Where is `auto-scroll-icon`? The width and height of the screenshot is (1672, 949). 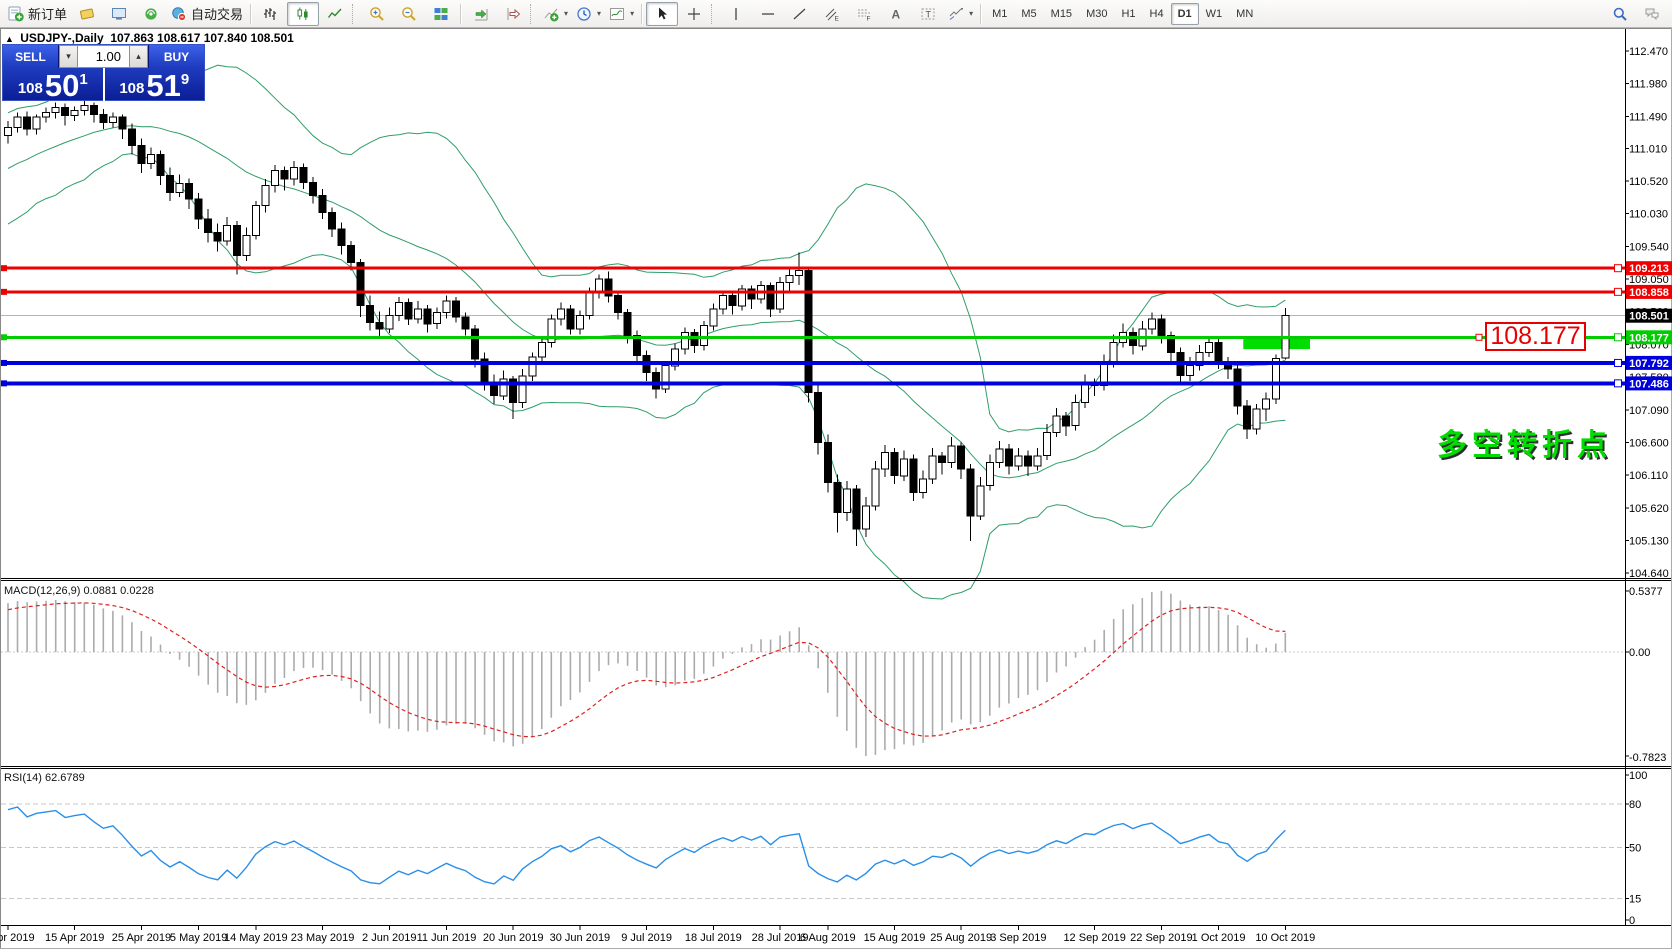 auto-scroll-icon is located at coordinates (481, 14).